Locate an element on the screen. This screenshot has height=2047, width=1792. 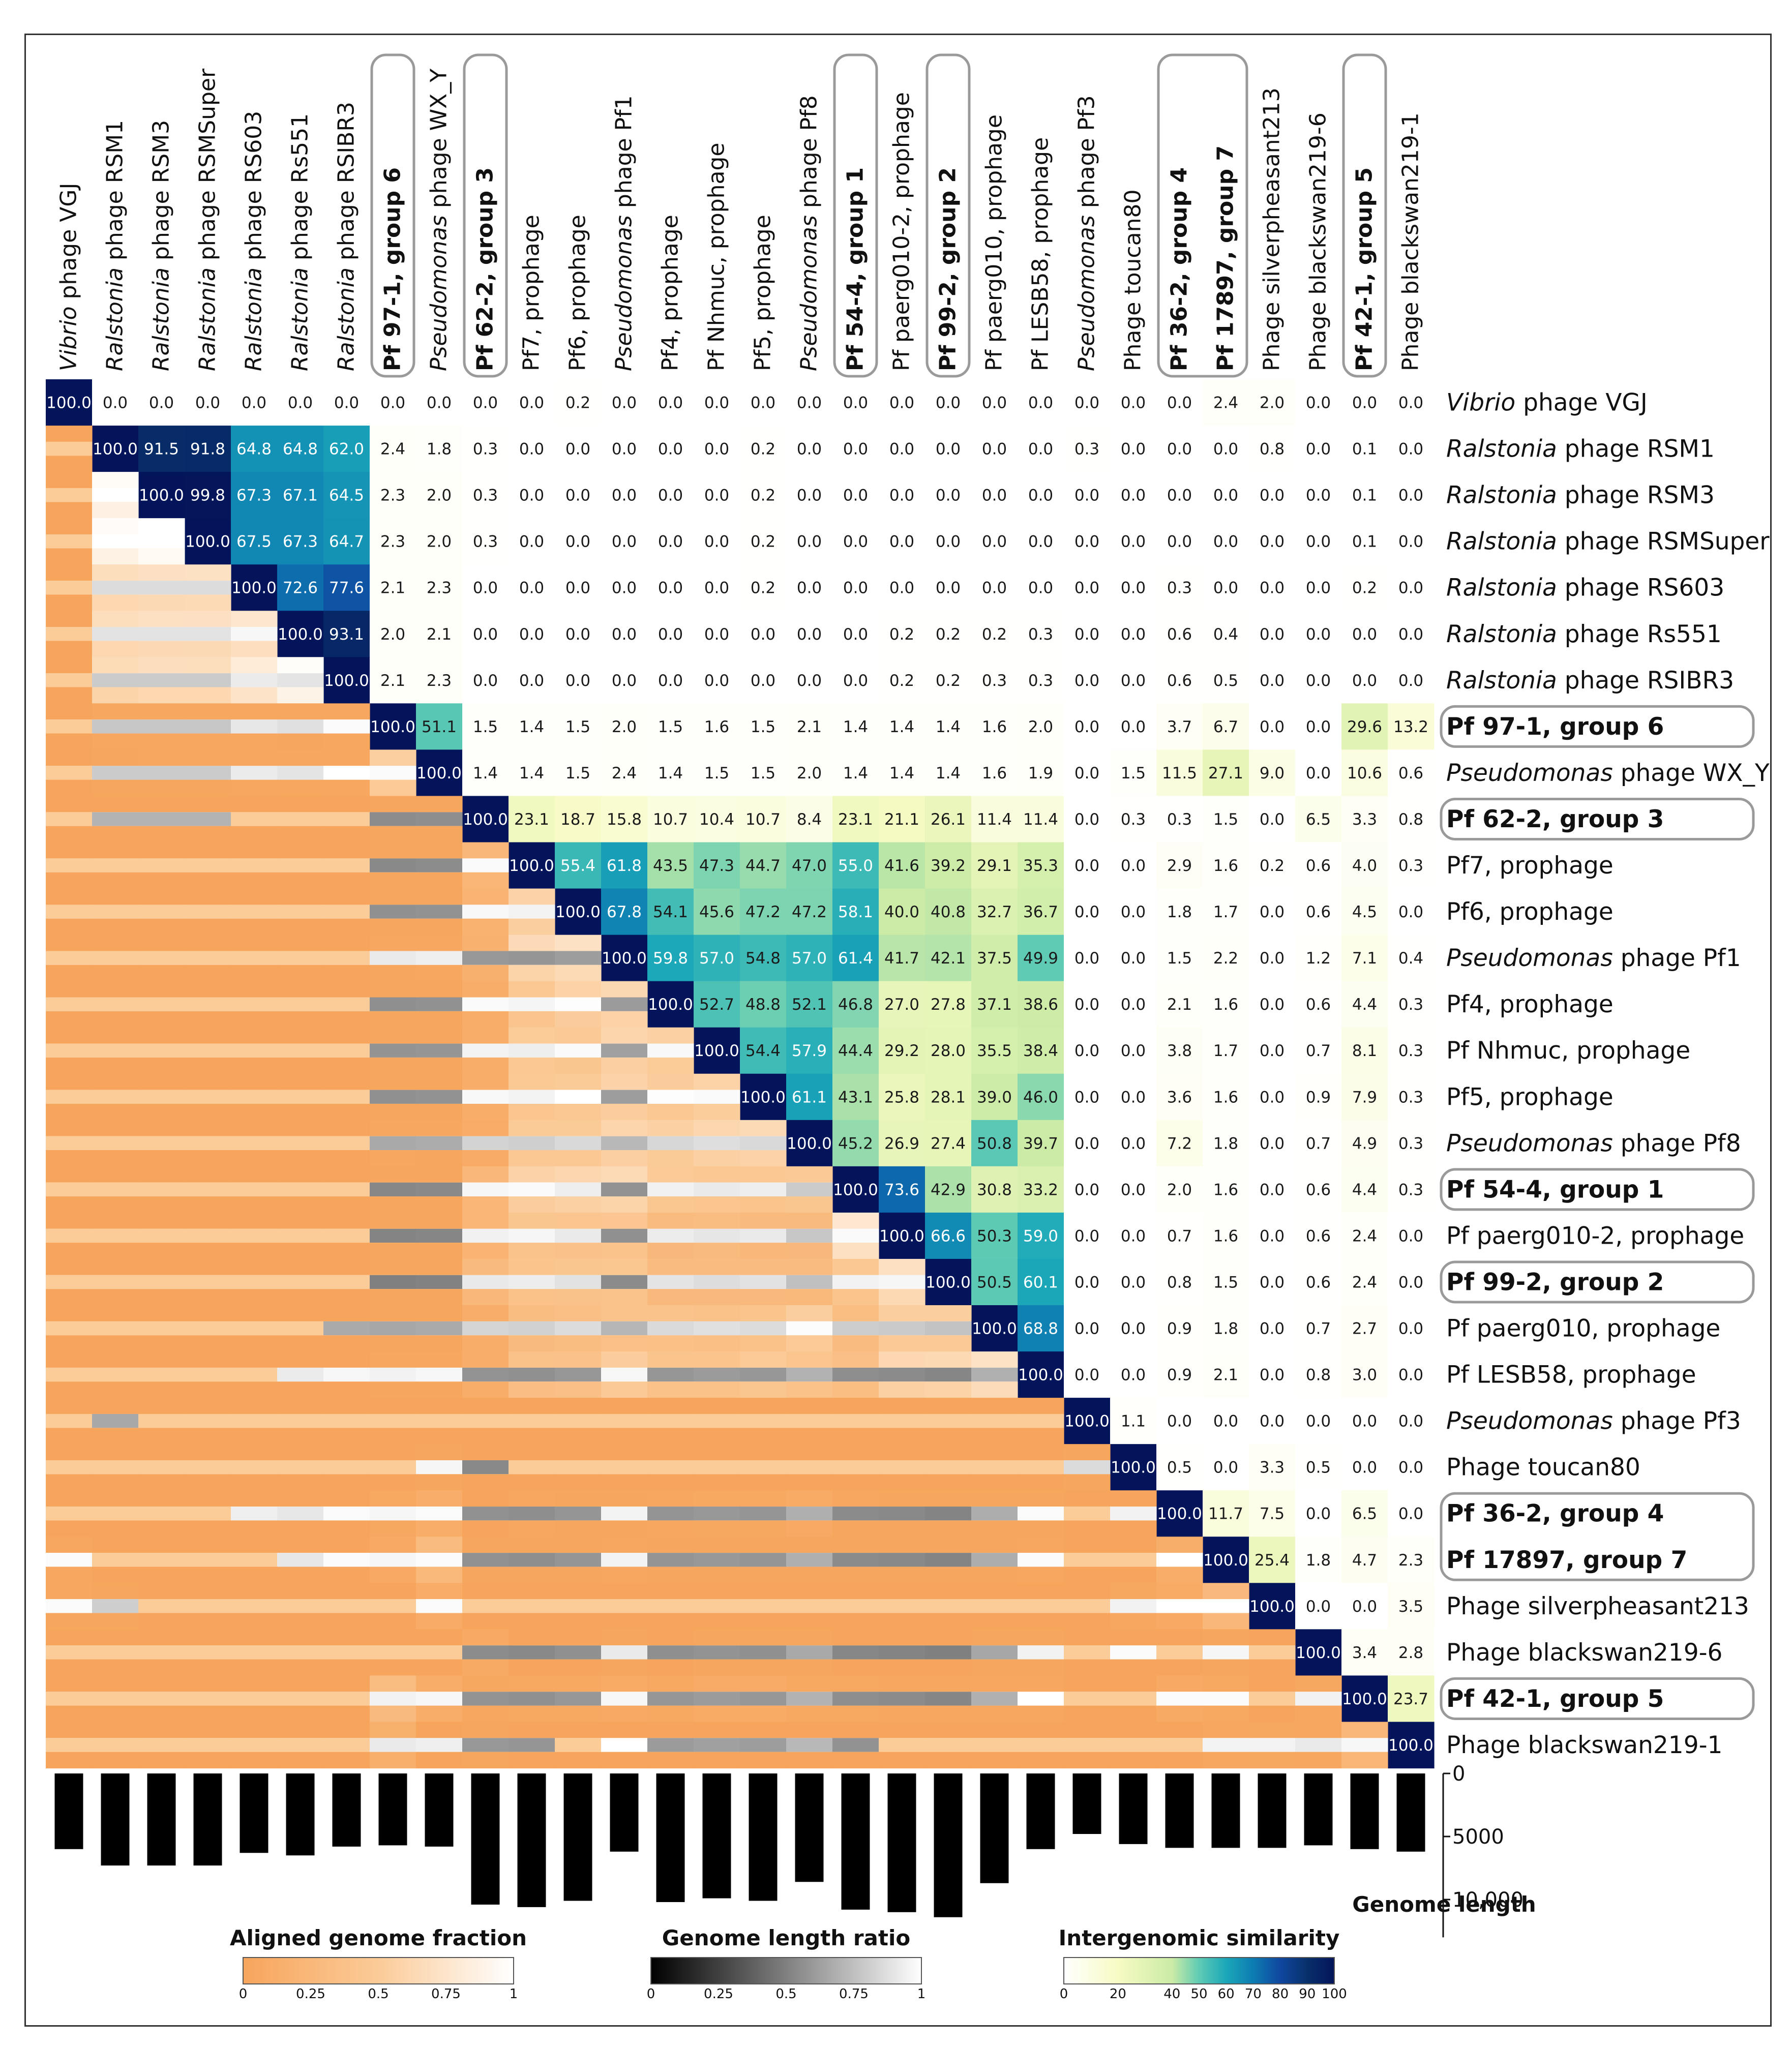
cell-value: 67.3 is located at coordinates (300, 542).